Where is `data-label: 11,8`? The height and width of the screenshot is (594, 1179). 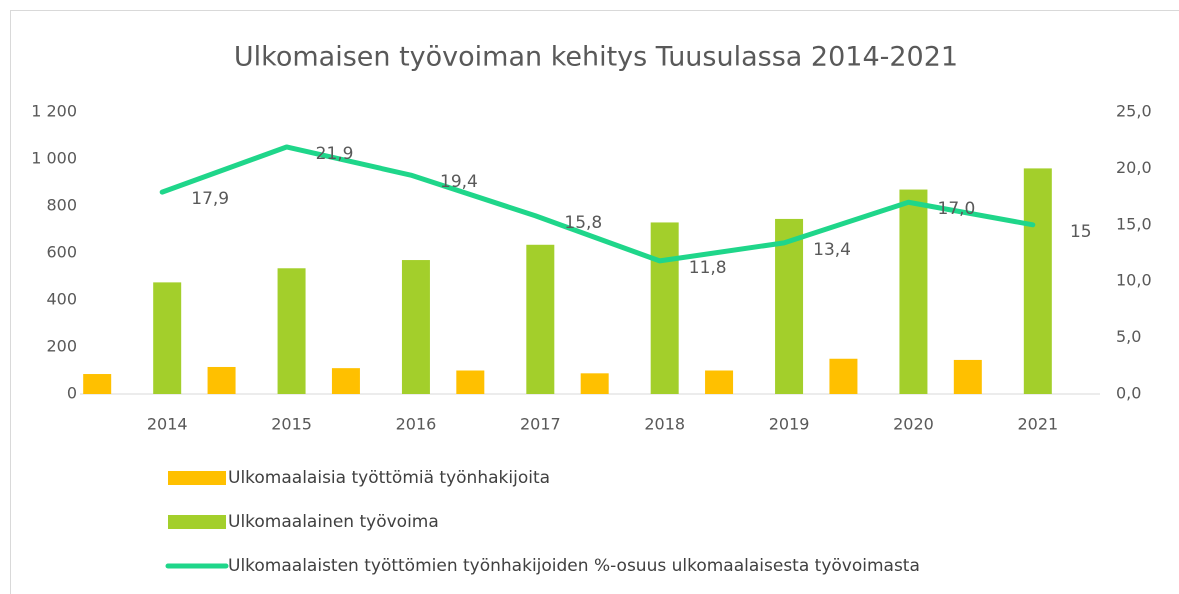
data-label: 11,8 is located at coordinates (708, 268).